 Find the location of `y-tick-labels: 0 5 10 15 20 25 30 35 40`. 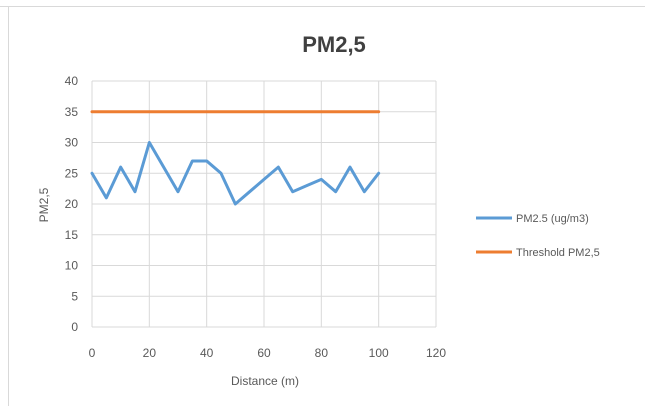

y-tick-labels: 0 5 10 15 20 25 30 35 40 is located at coordinates (72, 204).